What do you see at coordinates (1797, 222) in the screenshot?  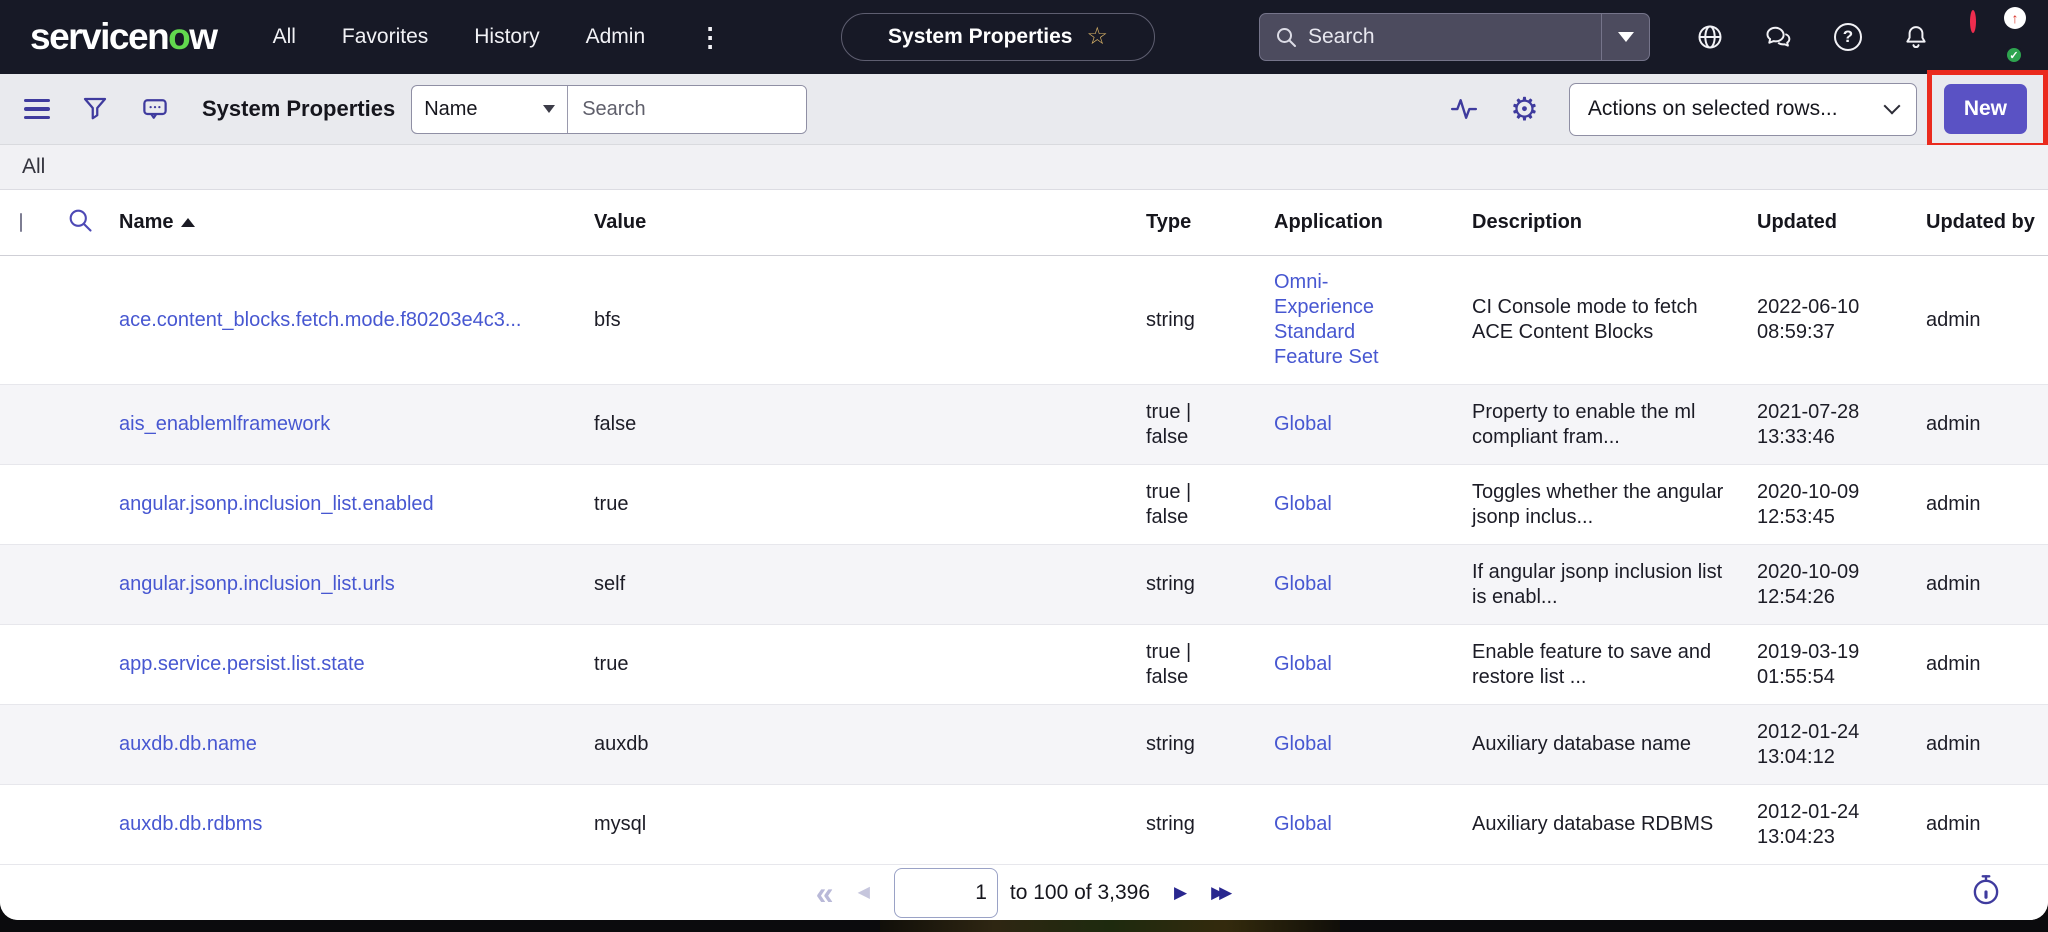 I see `column-label: Updated` at bounding box center [1797, 222].